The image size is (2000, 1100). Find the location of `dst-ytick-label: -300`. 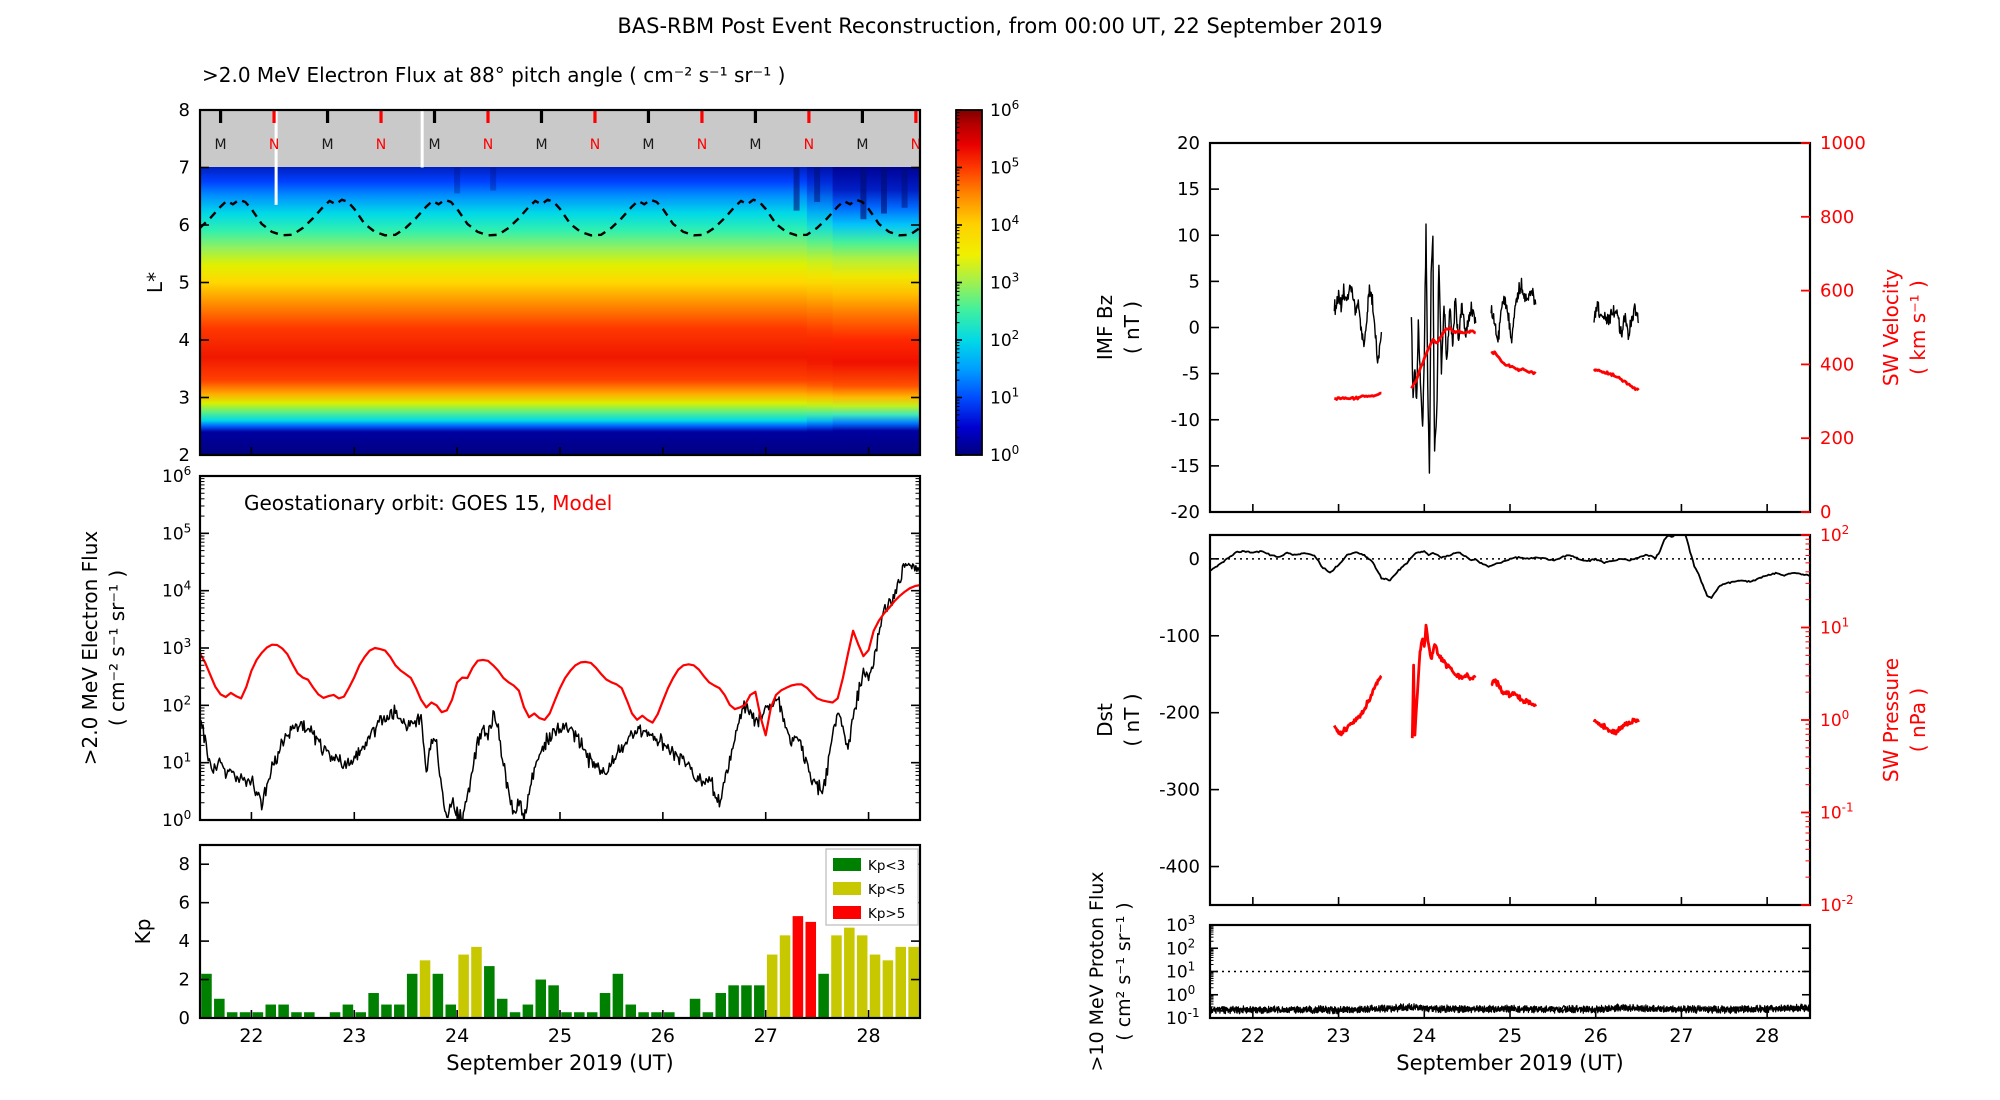

dst-ytick-label: -300 is located at coordinates (1179, 790).